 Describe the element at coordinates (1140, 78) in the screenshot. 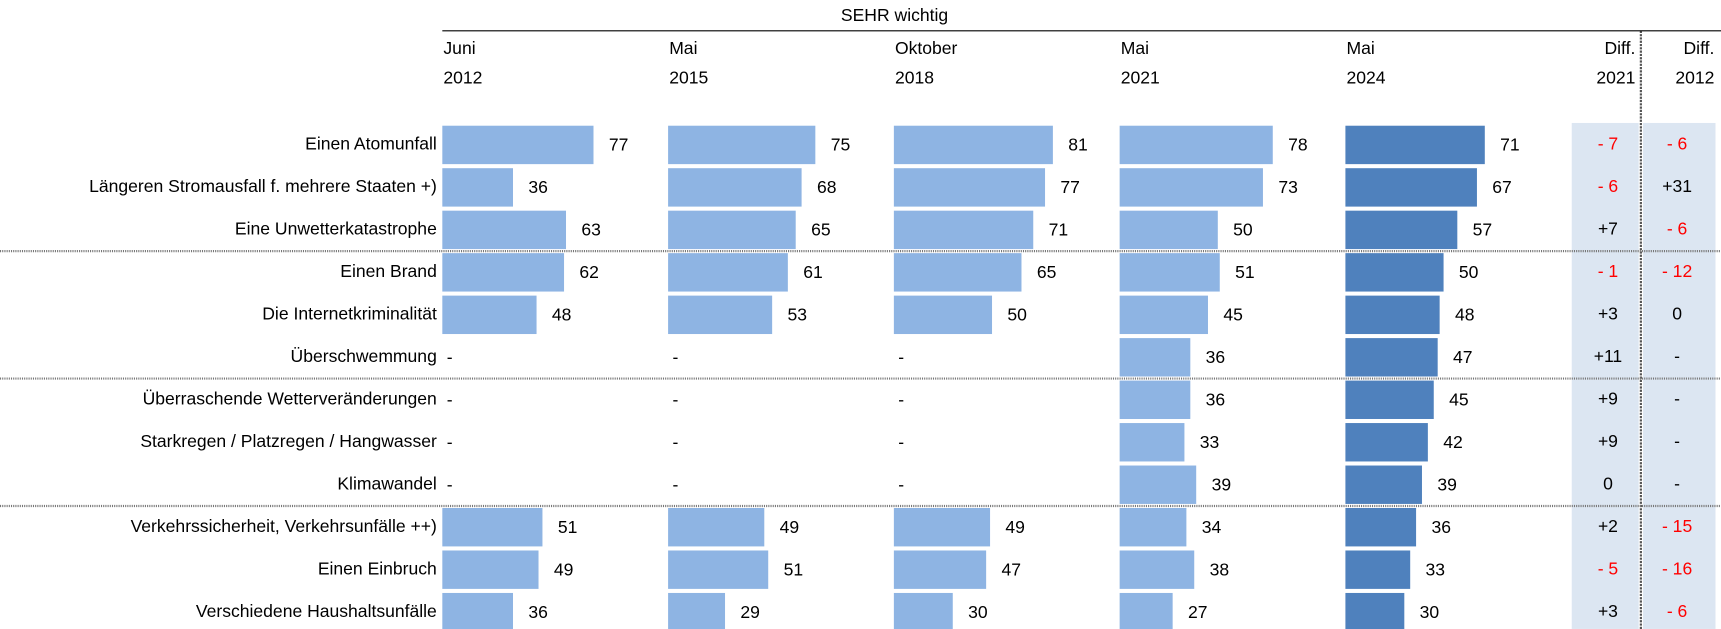

I see `series-header: 2021` at that location.